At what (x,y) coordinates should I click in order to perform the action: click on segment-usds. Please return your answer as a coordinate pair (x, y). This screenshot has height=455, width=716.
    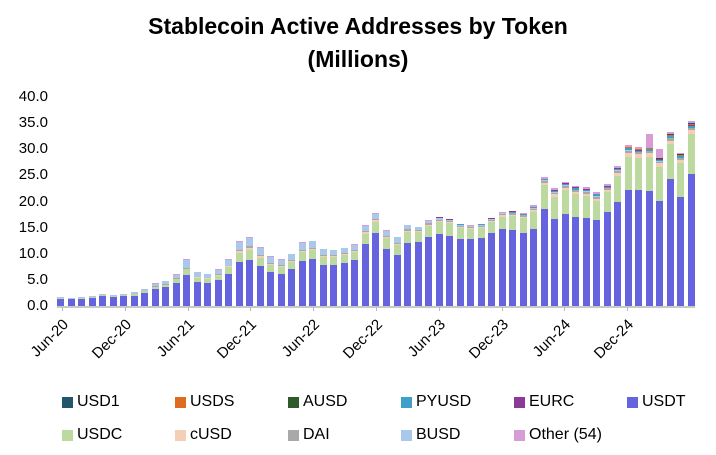
    Looking at the image, I should click on (628, 147).